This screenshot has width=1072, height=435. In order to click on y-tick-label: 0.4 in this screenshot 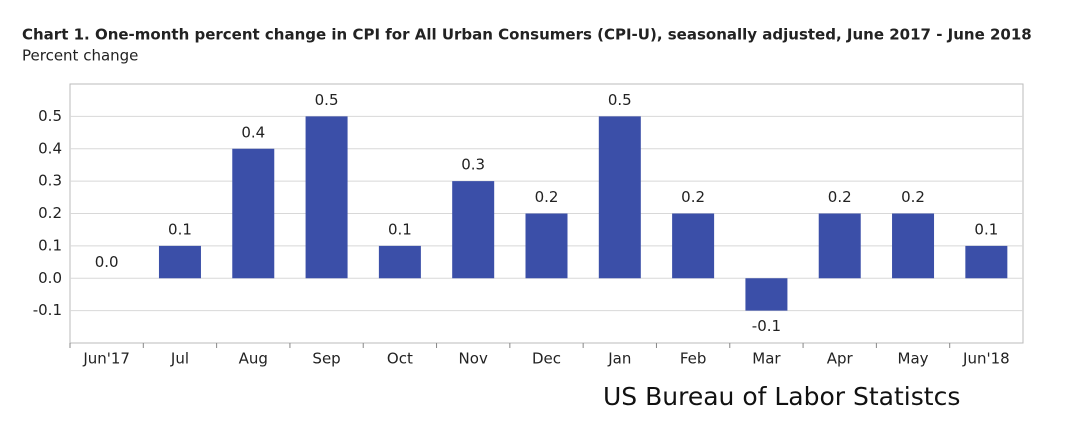, I will do `click(50, 148)`.